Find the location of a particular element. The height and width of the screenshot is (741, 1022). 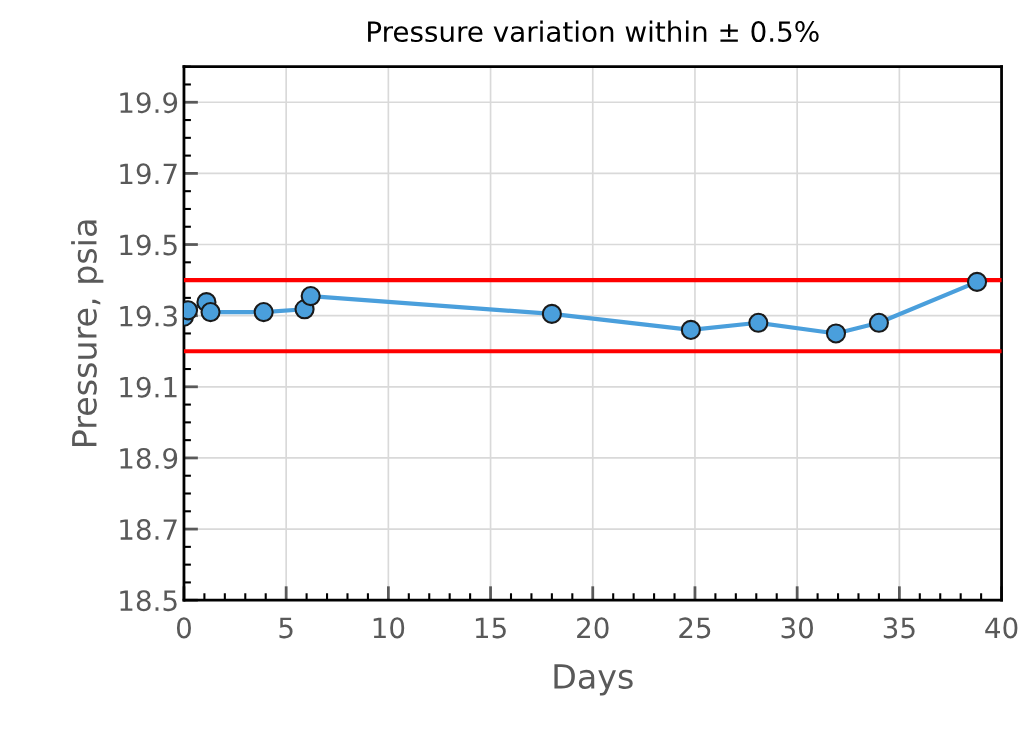

x-tick-label: 15 is located at coordinates (490, 628).